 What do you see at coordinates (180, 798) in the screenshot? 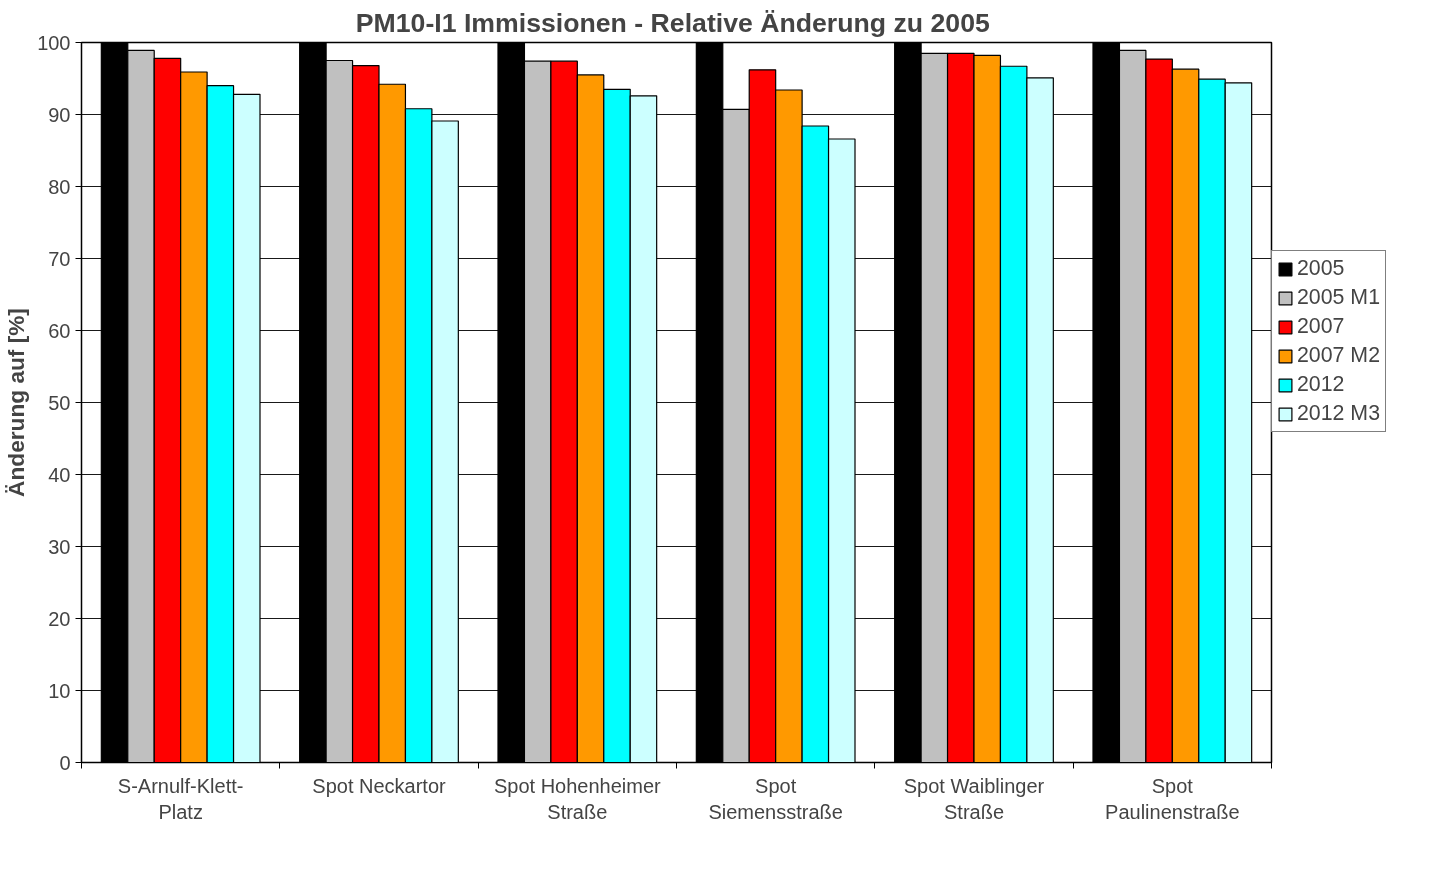
I see `x-tick-label: S-Arnulf-Klett-Platz` at bounding box center [180, 798].